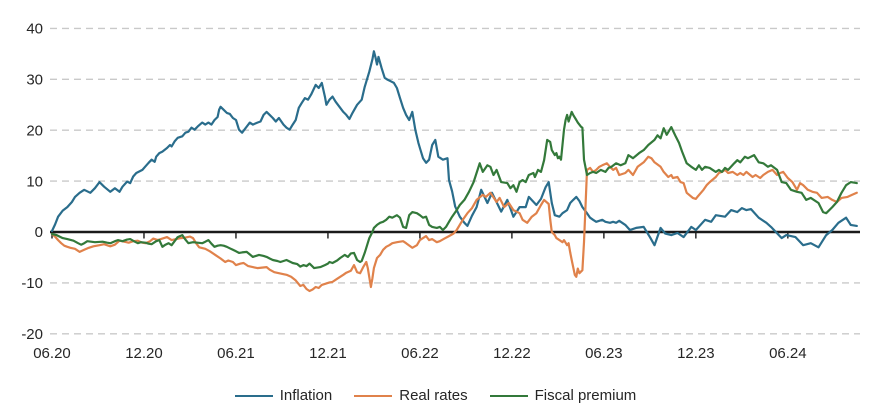 This screenshot has width=871, height=418. I want to click on x-axis-tick-label: 06.24, so click(788, 353).